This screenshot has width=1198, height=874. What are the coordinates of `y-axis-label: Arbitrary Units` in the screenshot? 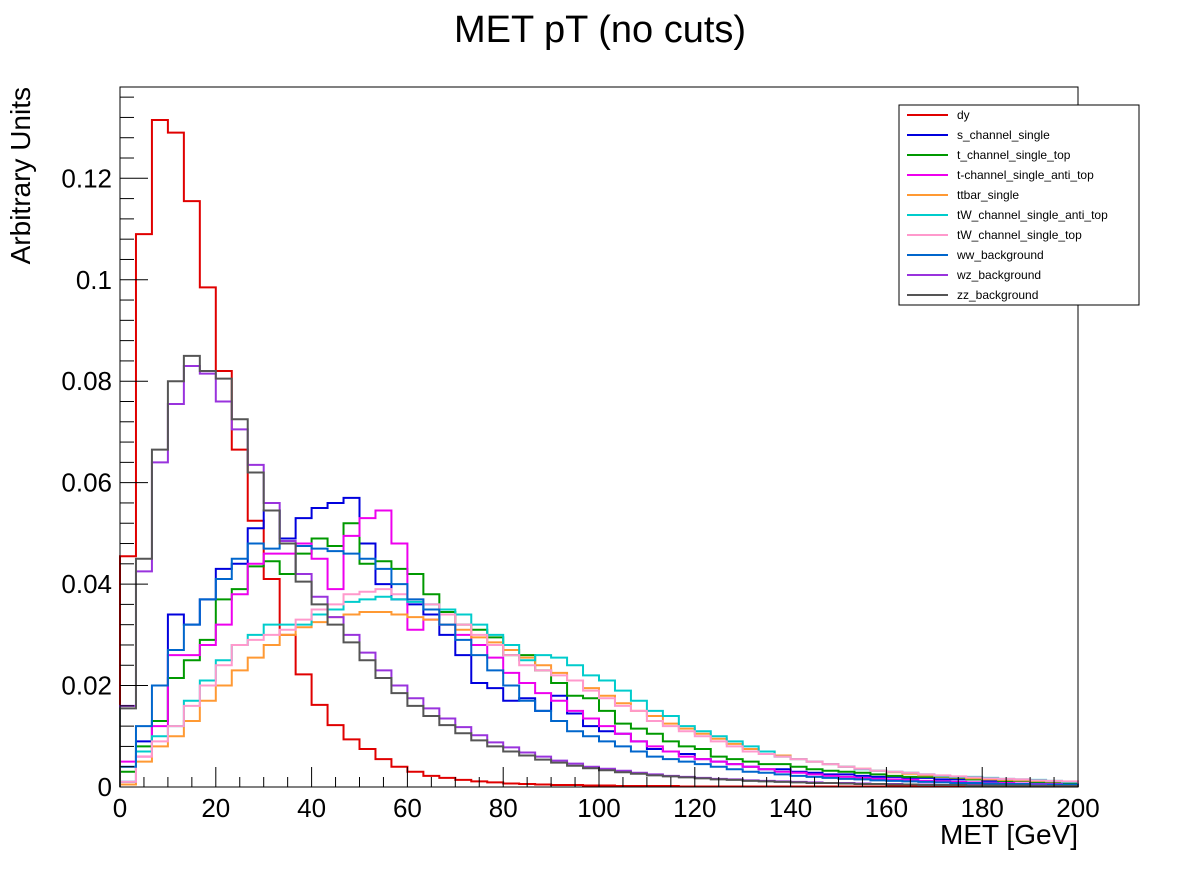 It's located at (20, 175).